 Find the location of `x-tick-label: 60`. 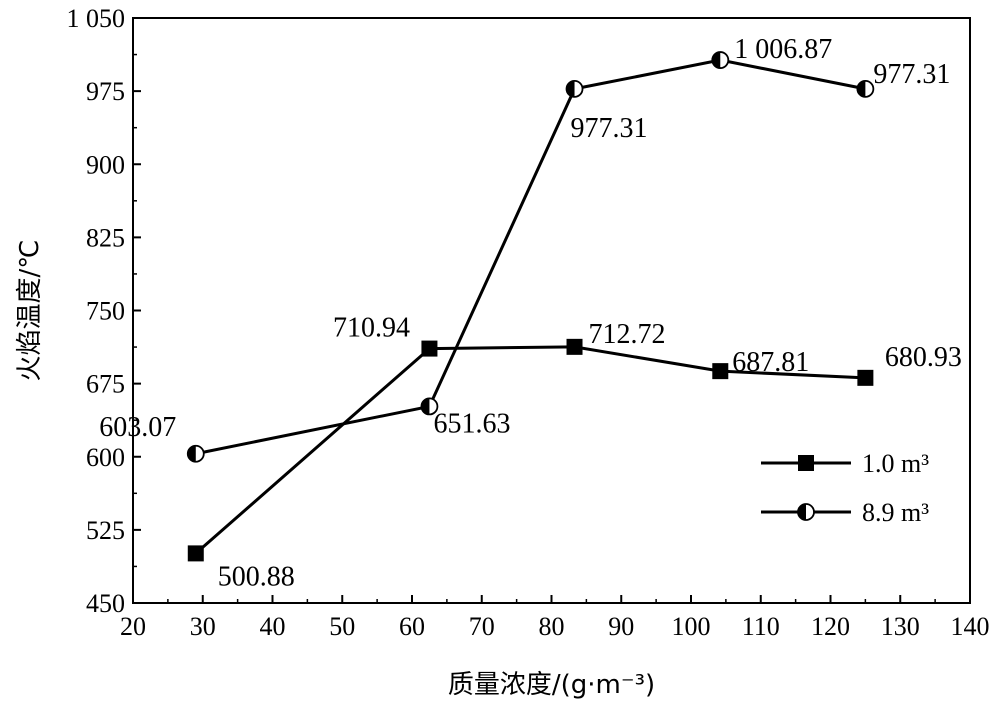

x-tick-label: 60 is located at coordinates (412, 626).